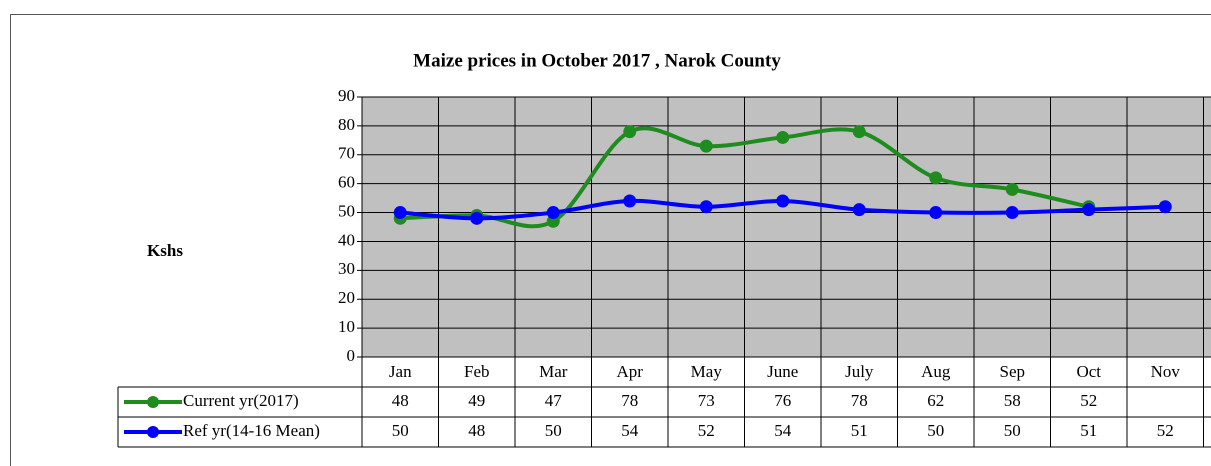 This screenshot has width=1211, height=466. Describe the element at coordinates (706, 400) in the screenshot. I see `table-value: 73` at that location.